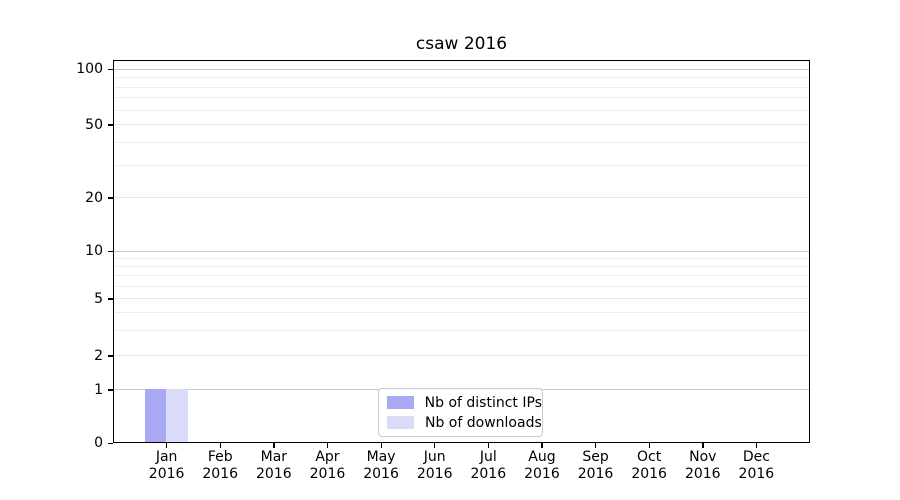 This screenshot has width=900, height=500. Describe the element at coordinates (94, 251) in the screenshot. I see `y-tick-label-10: 10` at that location.